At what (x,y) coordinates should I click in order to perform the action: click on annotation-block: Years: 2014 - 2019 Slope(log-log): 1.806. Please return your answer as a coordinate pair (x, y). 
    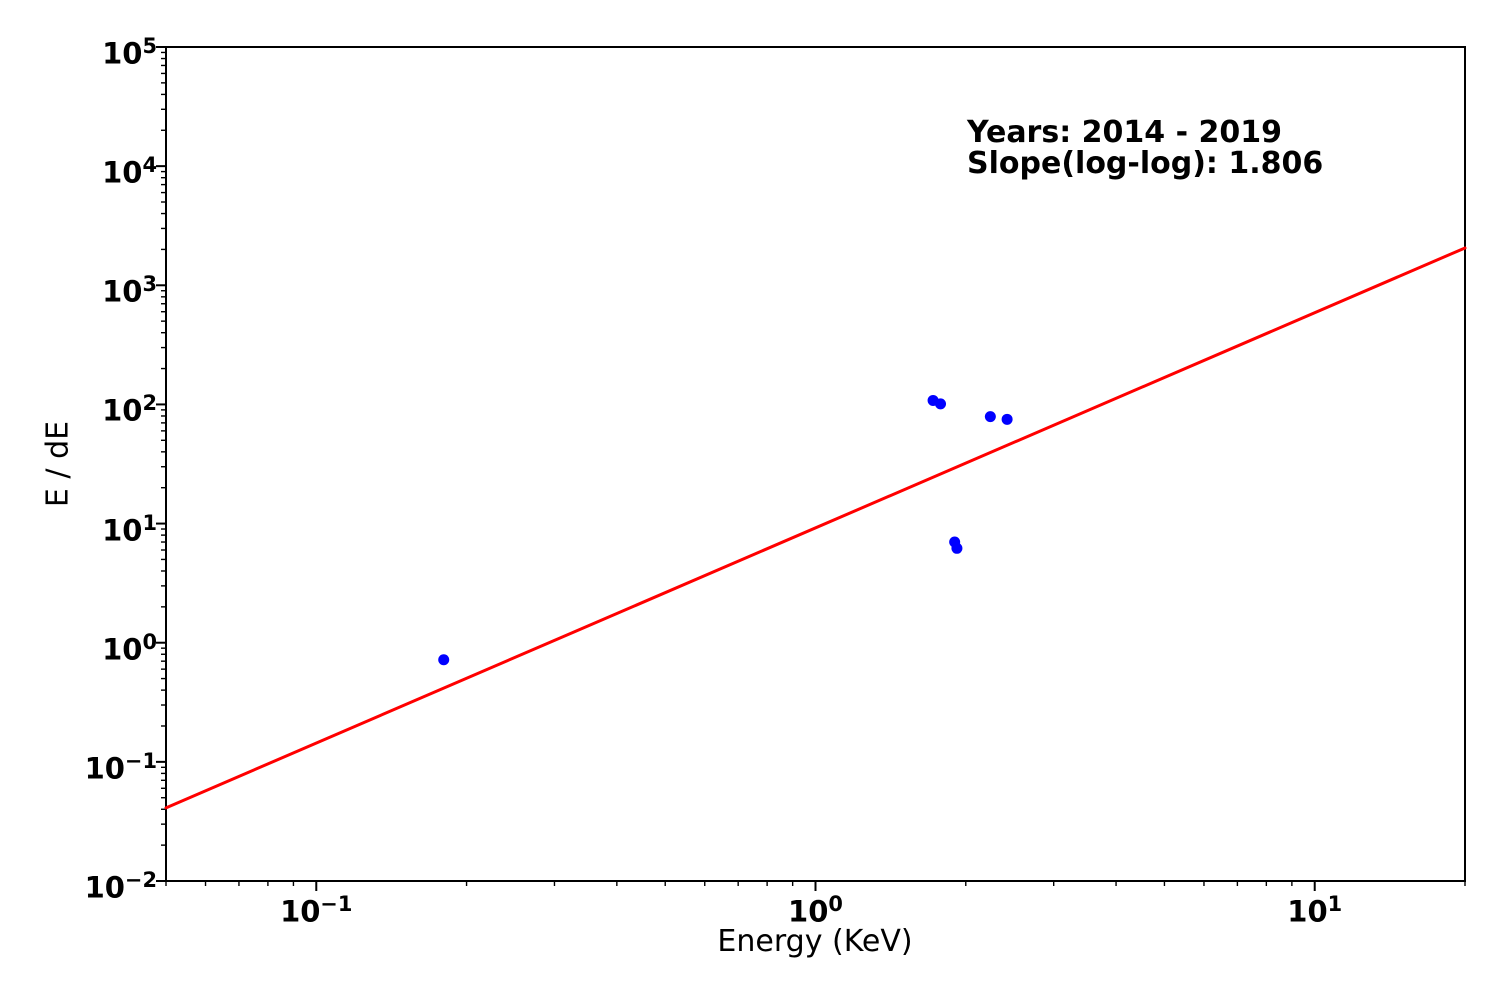
    Looking at the image, I should click on (1145, 148).